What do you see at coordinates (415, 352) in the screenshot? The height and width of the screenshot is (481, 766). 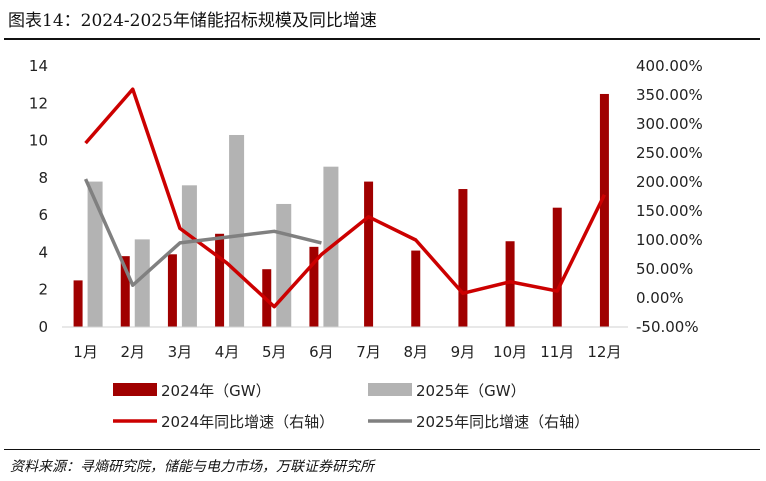 I see `x-tick-label: 8月` at bounding box center [415, 352].